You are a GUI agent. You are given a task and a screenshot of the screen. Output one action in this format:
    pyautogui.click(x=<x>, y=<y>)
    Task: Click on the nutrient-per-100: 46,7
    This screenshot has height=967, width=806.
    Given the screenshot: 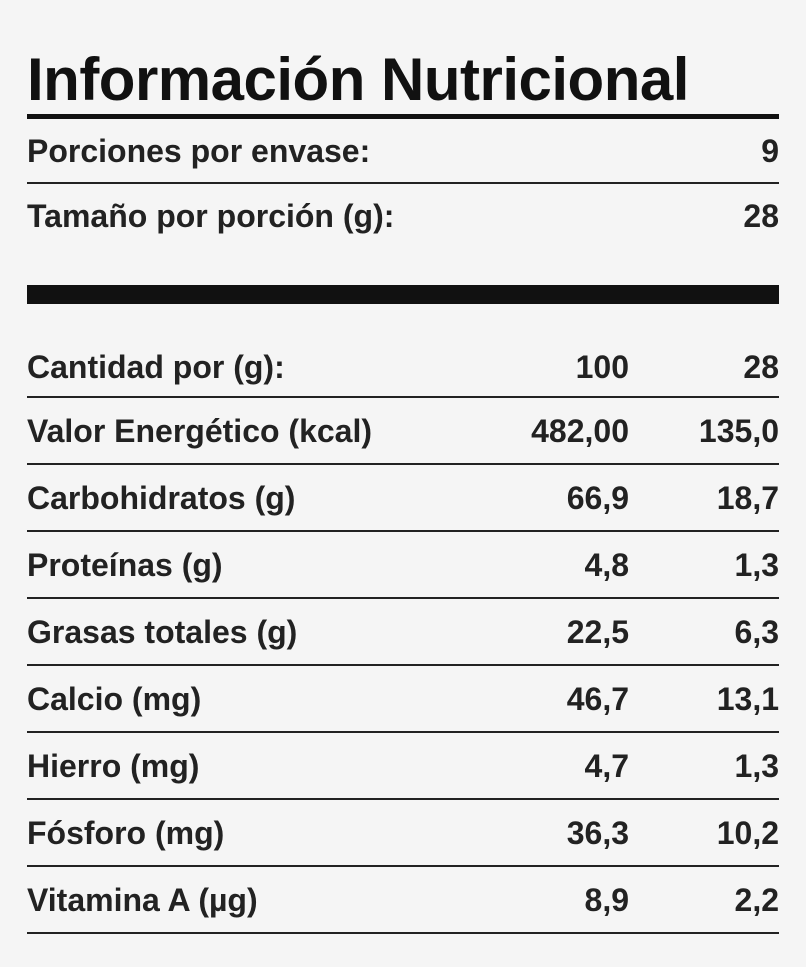 What is the action you would take?
    pyautogui.click(x=597, y=698)
    